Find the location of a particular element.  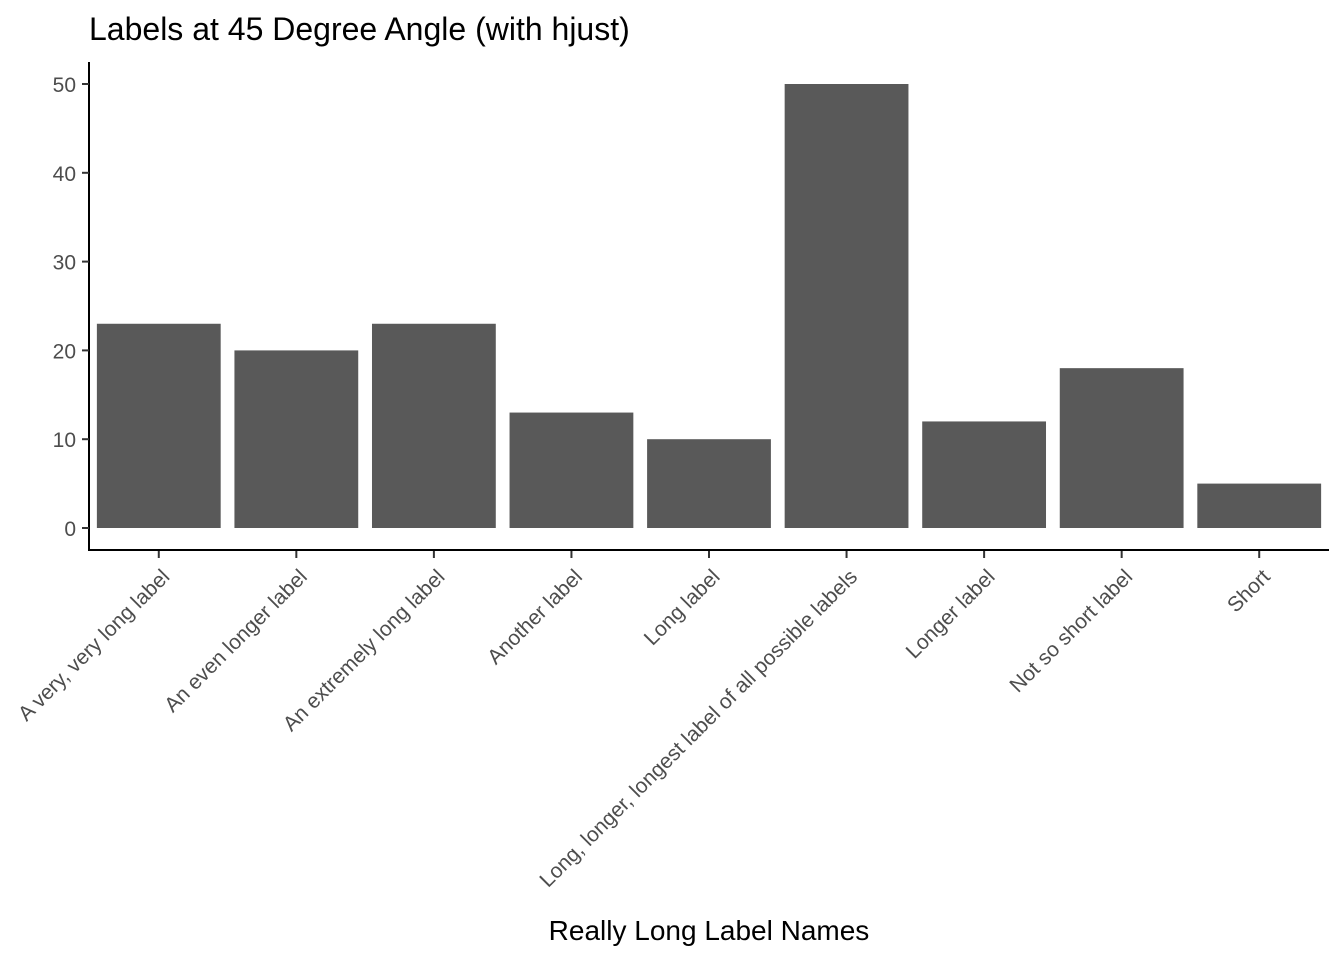

y-tick-label: 40 is located at coordinates (64, 174).